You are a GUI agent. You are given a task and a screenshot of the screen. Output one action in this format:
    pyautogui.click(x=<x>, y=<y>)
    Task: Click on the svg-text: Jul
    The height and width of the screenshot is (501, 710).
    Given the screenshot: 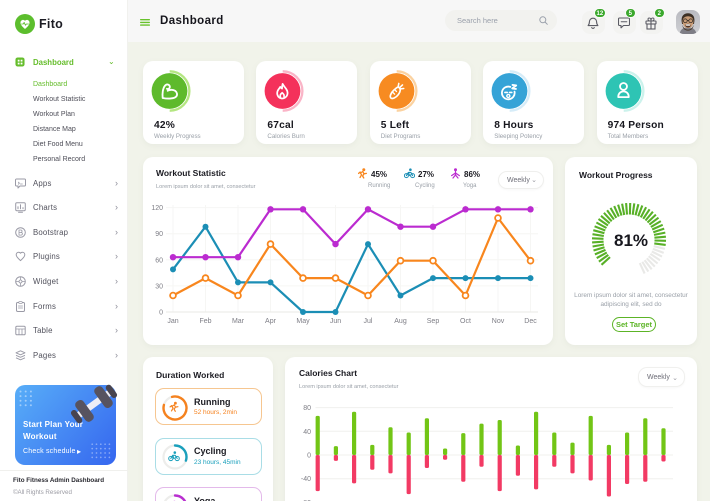 What is the action you would take?
    pyautogui.click(x=368, y=321)
    